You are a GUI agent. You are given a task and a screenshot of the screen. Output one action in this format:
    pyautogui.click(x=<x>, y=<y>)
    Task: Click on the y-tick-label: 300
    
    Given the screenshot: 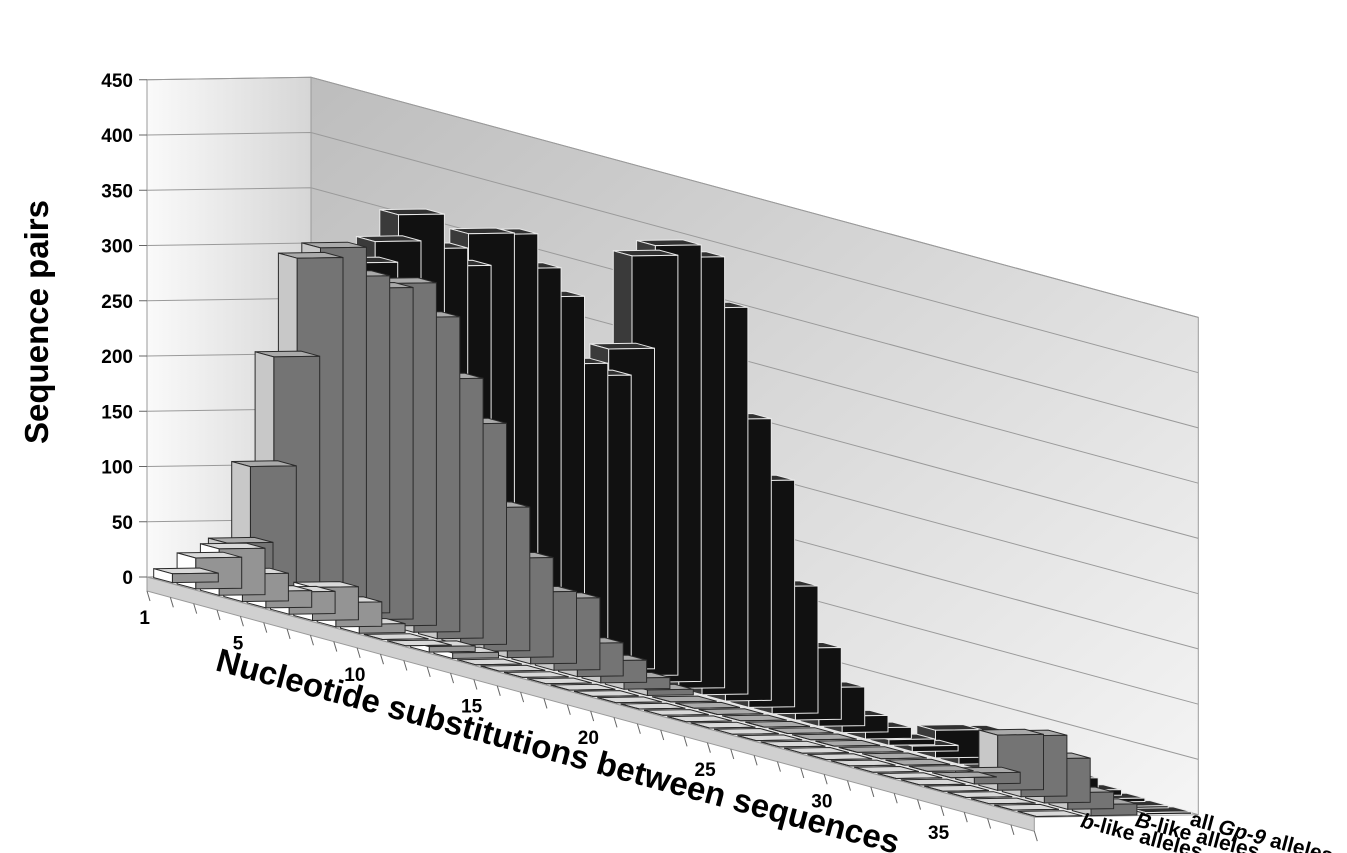 What is the action you would take?
    pyautogui.click(x=117, y=247)
    